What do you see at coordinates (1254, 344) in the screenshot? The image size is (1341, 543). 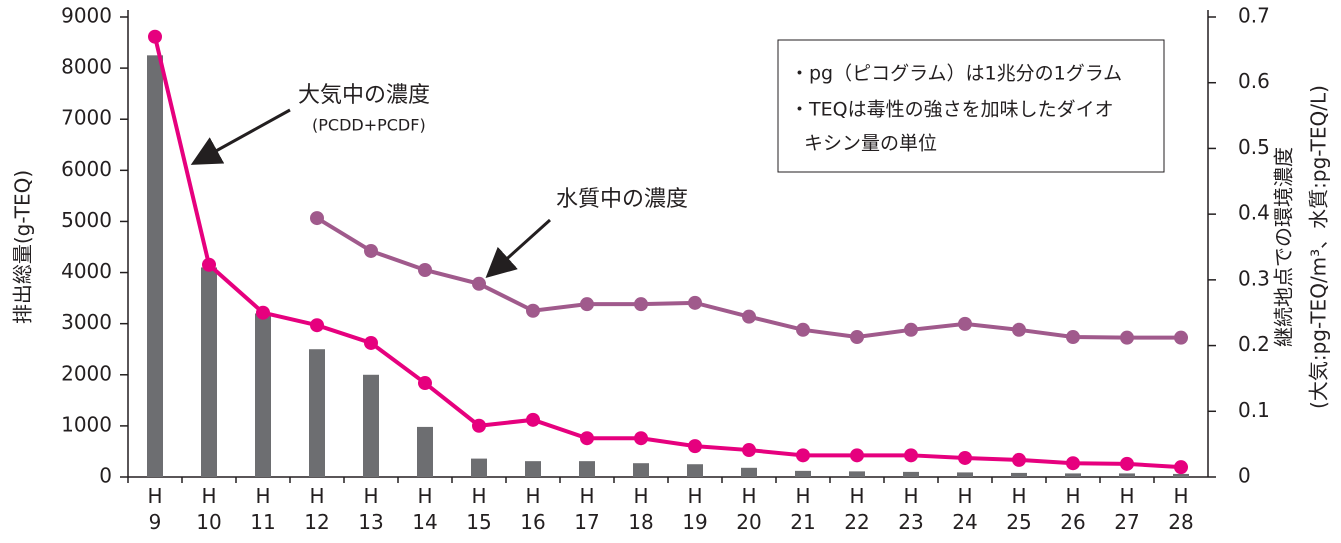 I see `y2-tick-label: 0.2` at bounding box center [1254, 344].